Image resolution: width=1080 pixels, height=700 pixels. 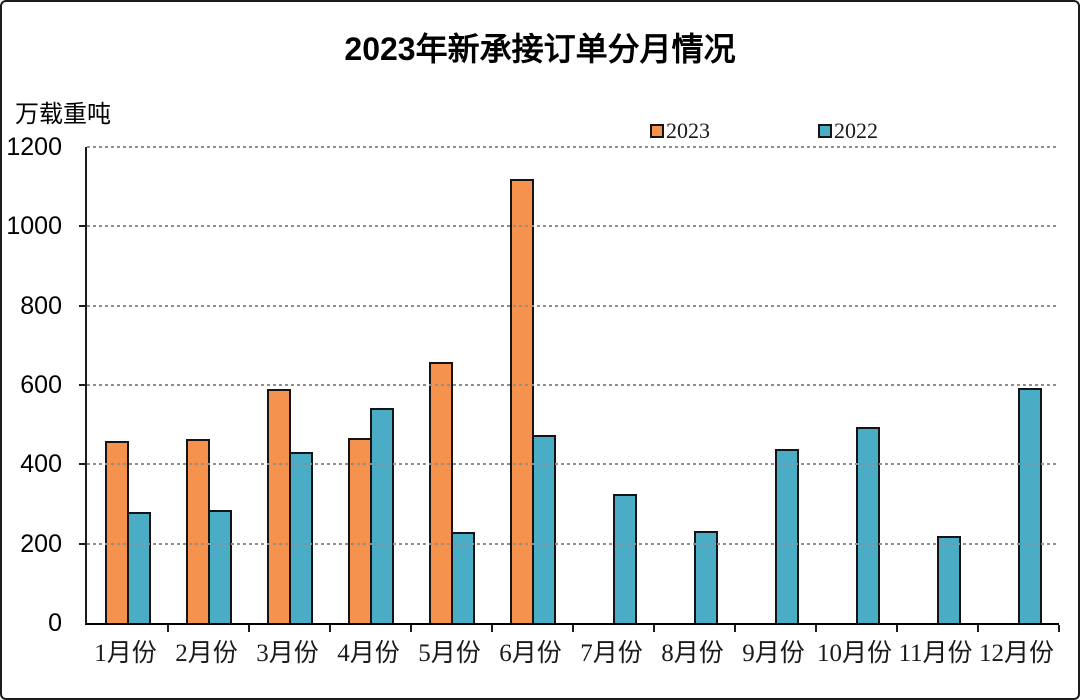 I want to click on legend: 2023 2022, so click(x=764, y=131).